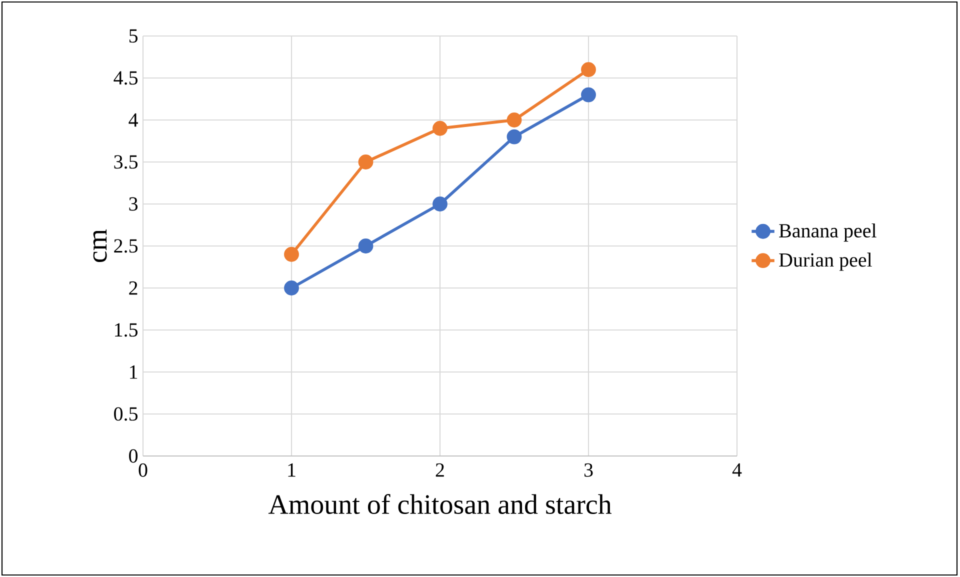 Image resolution: width=960 pixels, height=577 pixels. I want to click on x-tick-label: 0, so click(143, 470).